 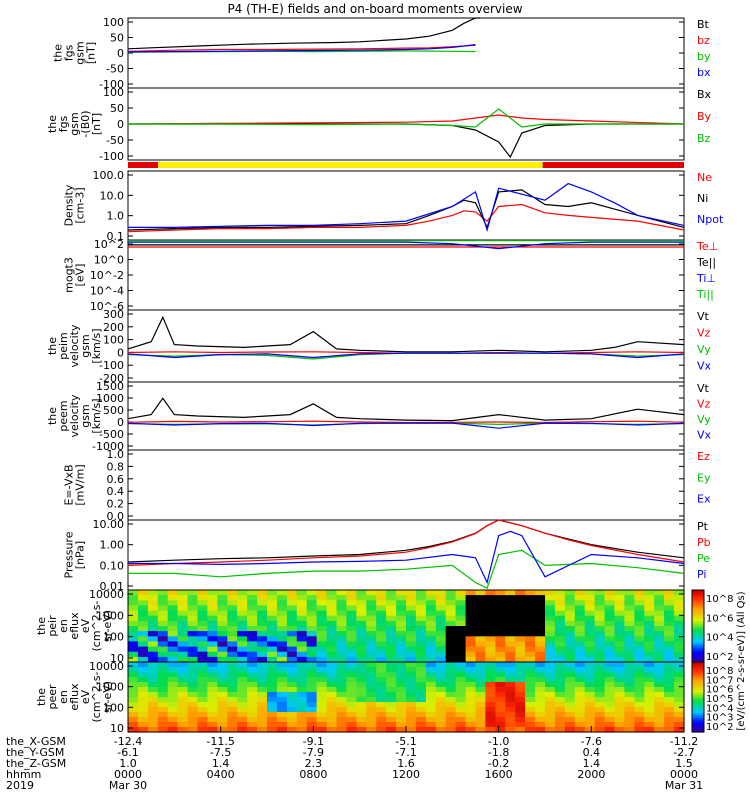 What do you see at coordinates (406, 409) in the screenshot?
I see `series-line-Vt` at bounding box center [406, 409].